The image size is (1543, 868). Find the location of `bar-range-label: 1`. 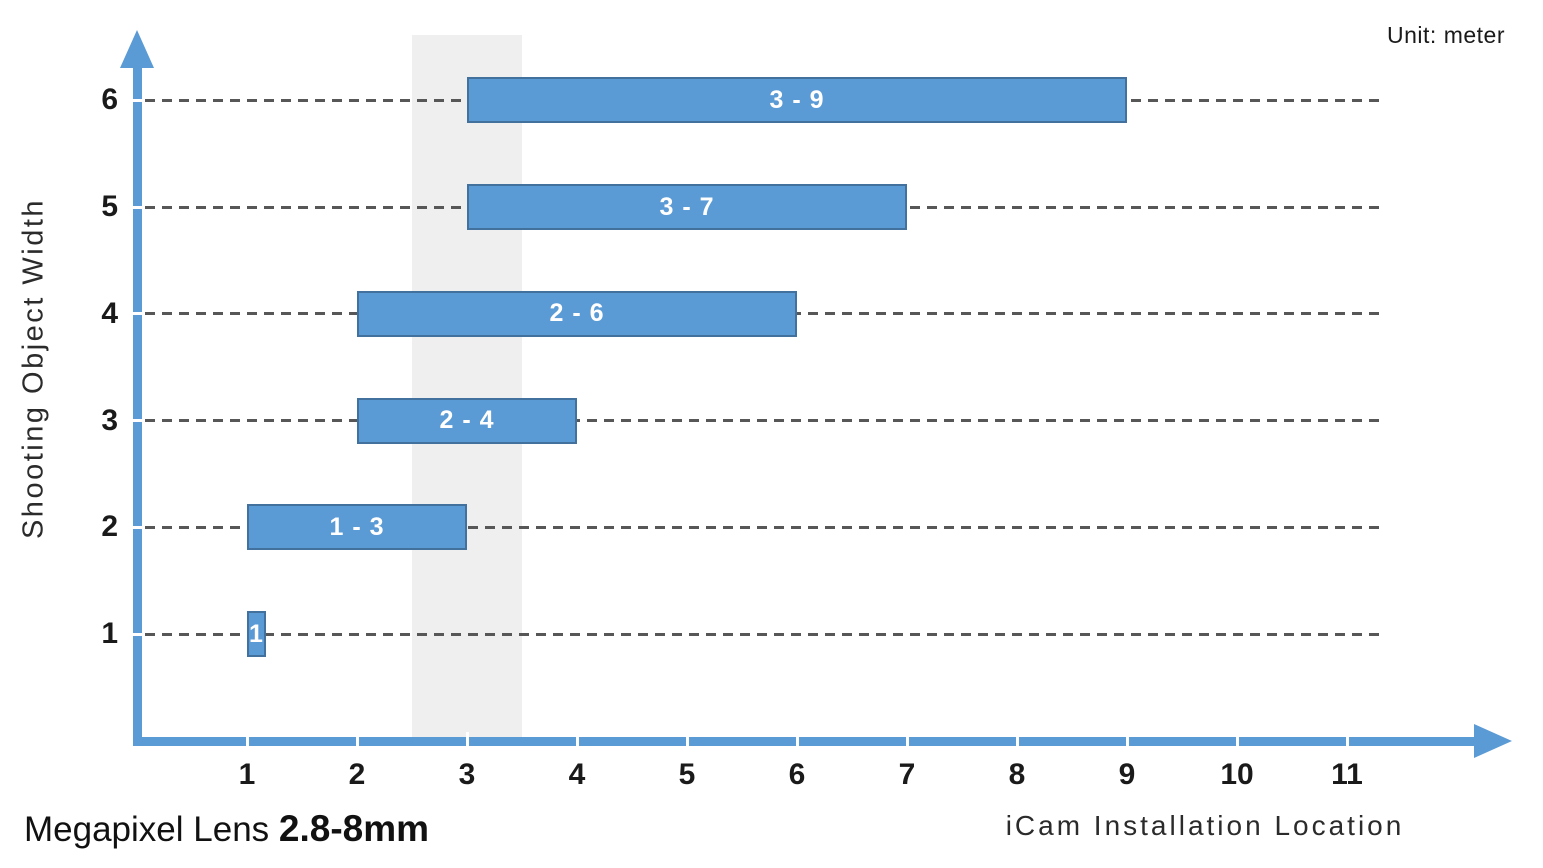

bar-range-label: 1 is located at coordinates (256, 633).